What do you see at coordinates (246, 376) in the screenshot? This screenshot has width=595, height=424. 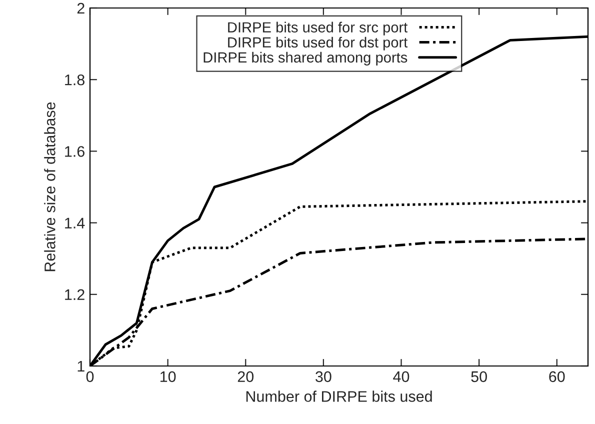 I see `x-tick-label: 20` at bounding box center [246, 376].